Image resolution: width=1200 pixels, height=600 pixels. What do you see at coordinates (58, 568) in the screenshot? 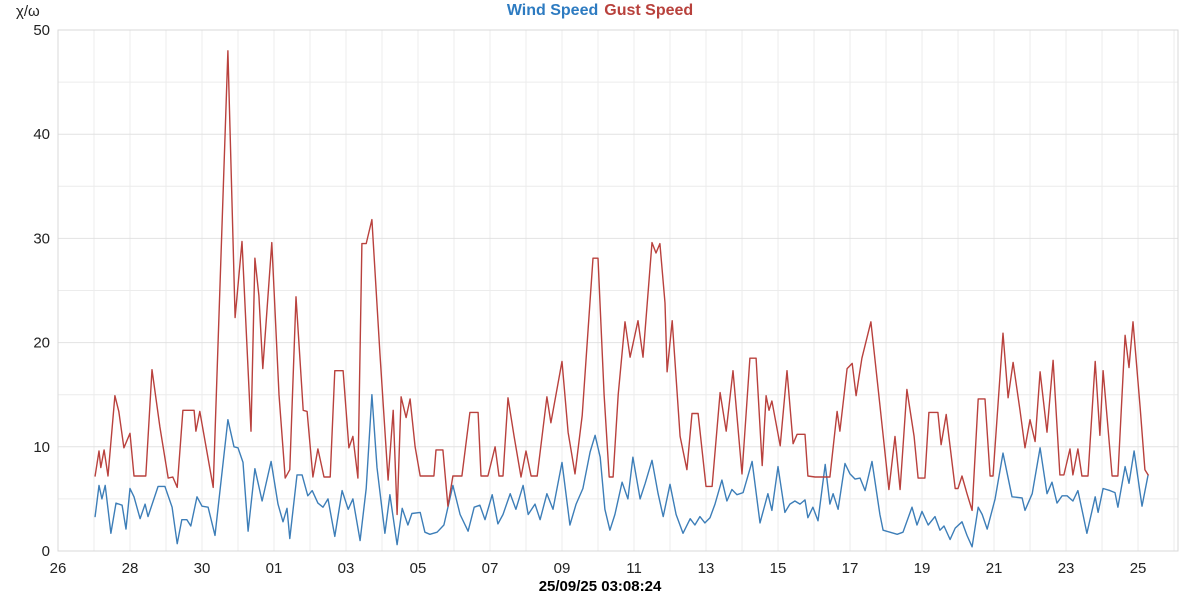
I see `x-axis-tick-label: 26` at bounding box center [58, 568].